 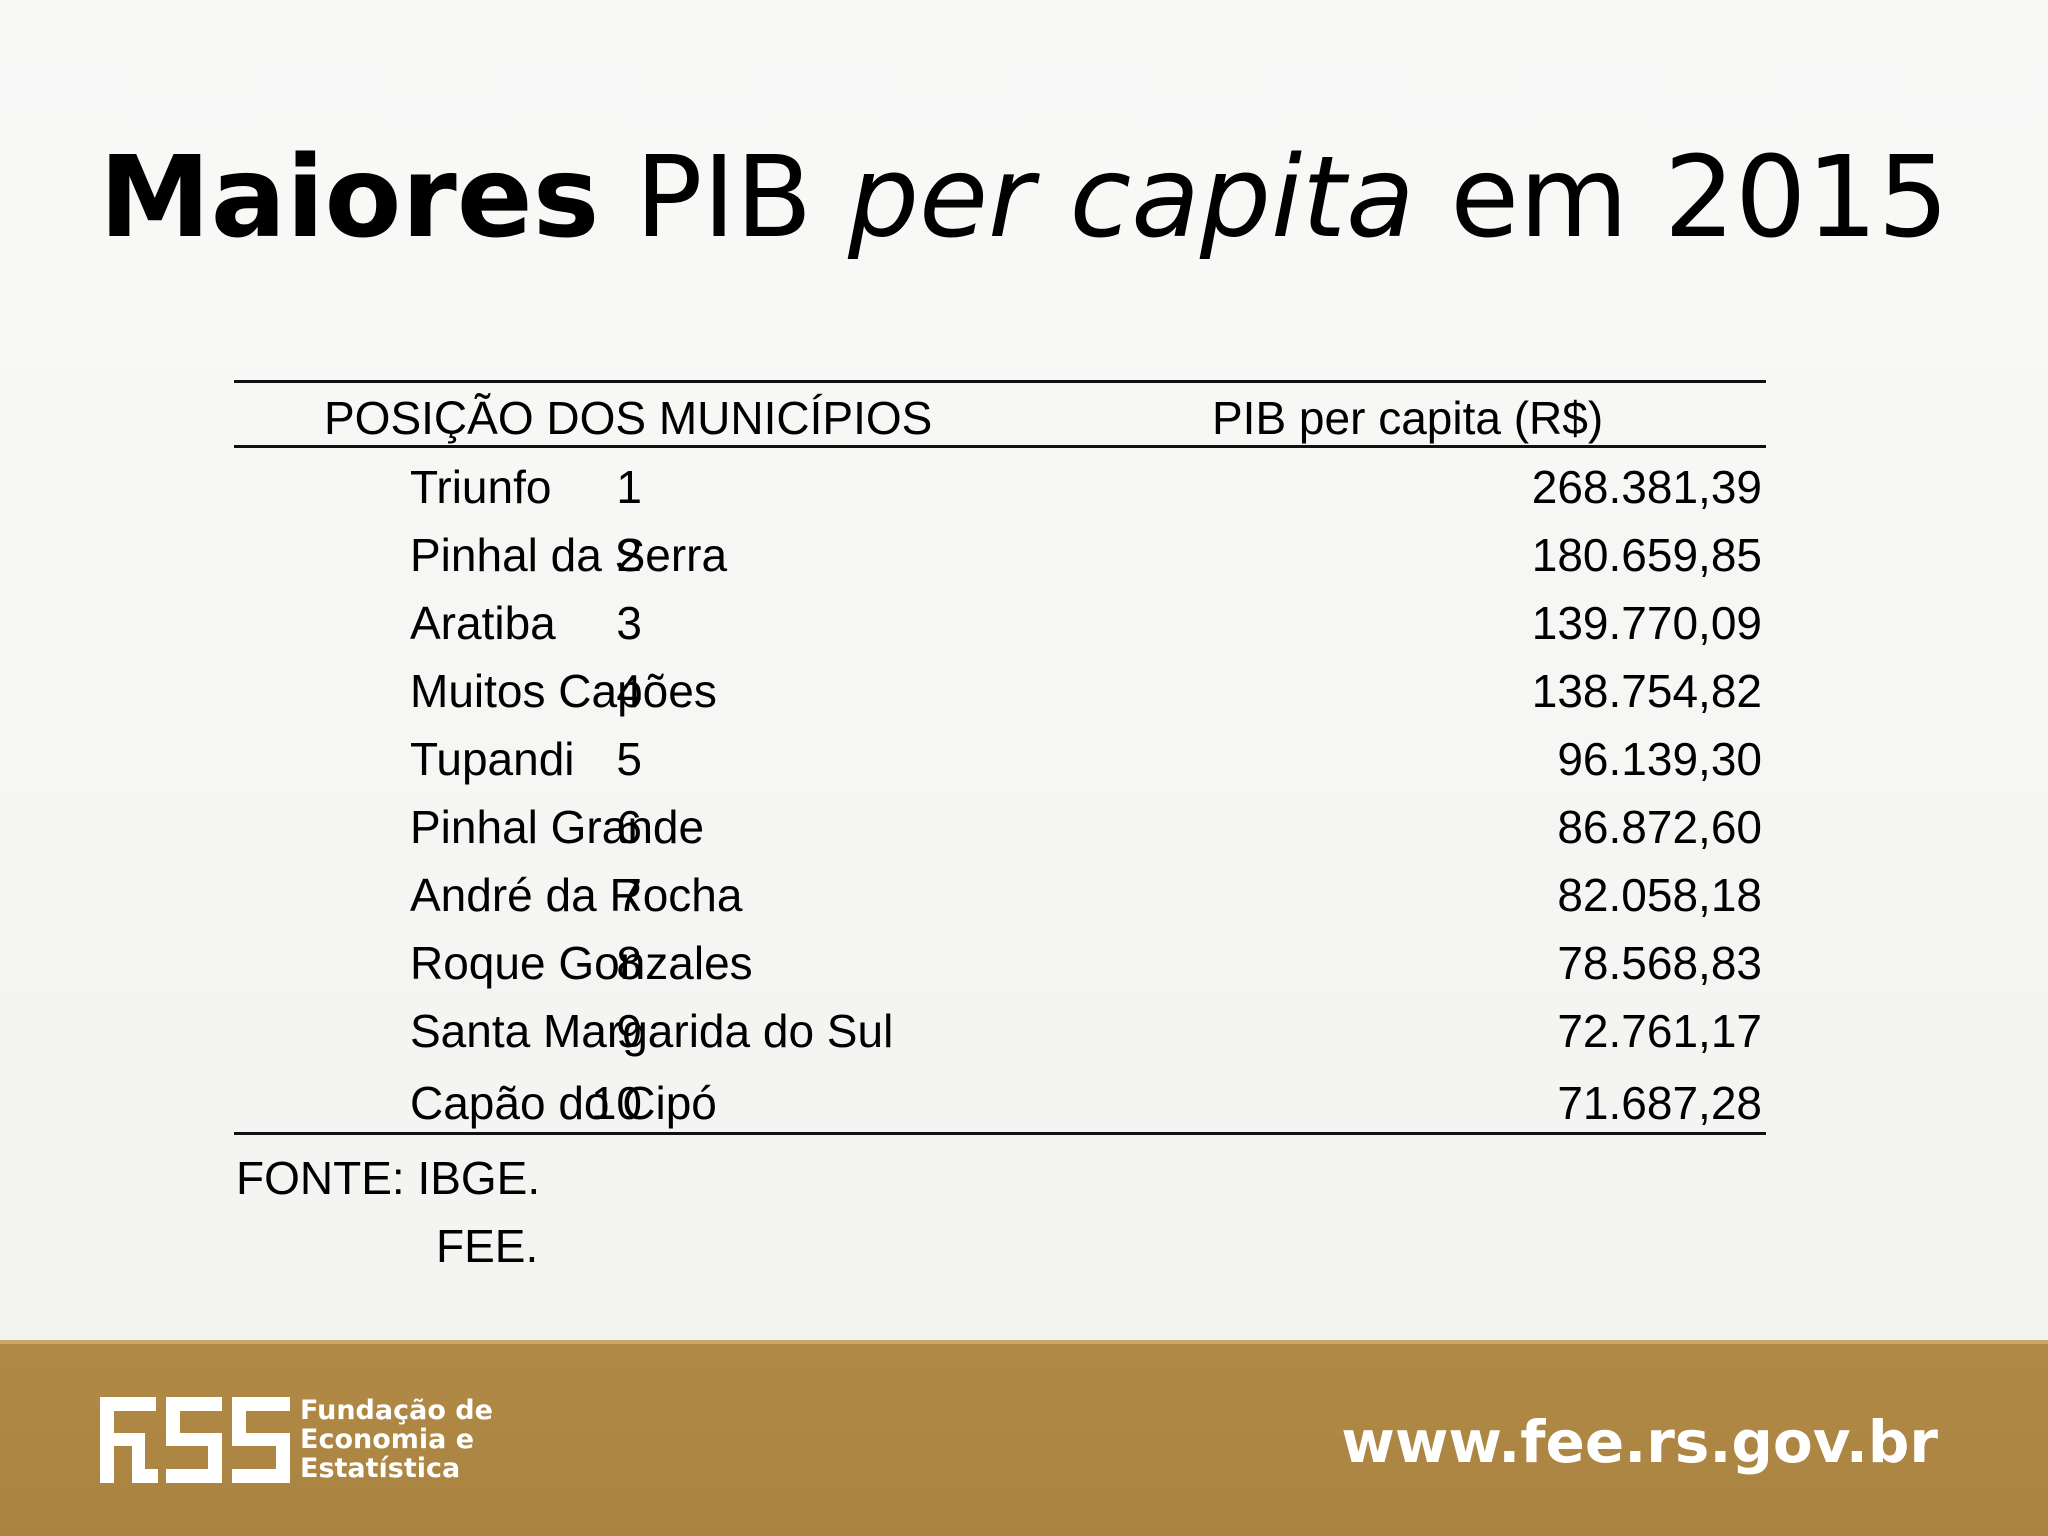 I want to click on row-rank: 8, so click(x=629, y=963).